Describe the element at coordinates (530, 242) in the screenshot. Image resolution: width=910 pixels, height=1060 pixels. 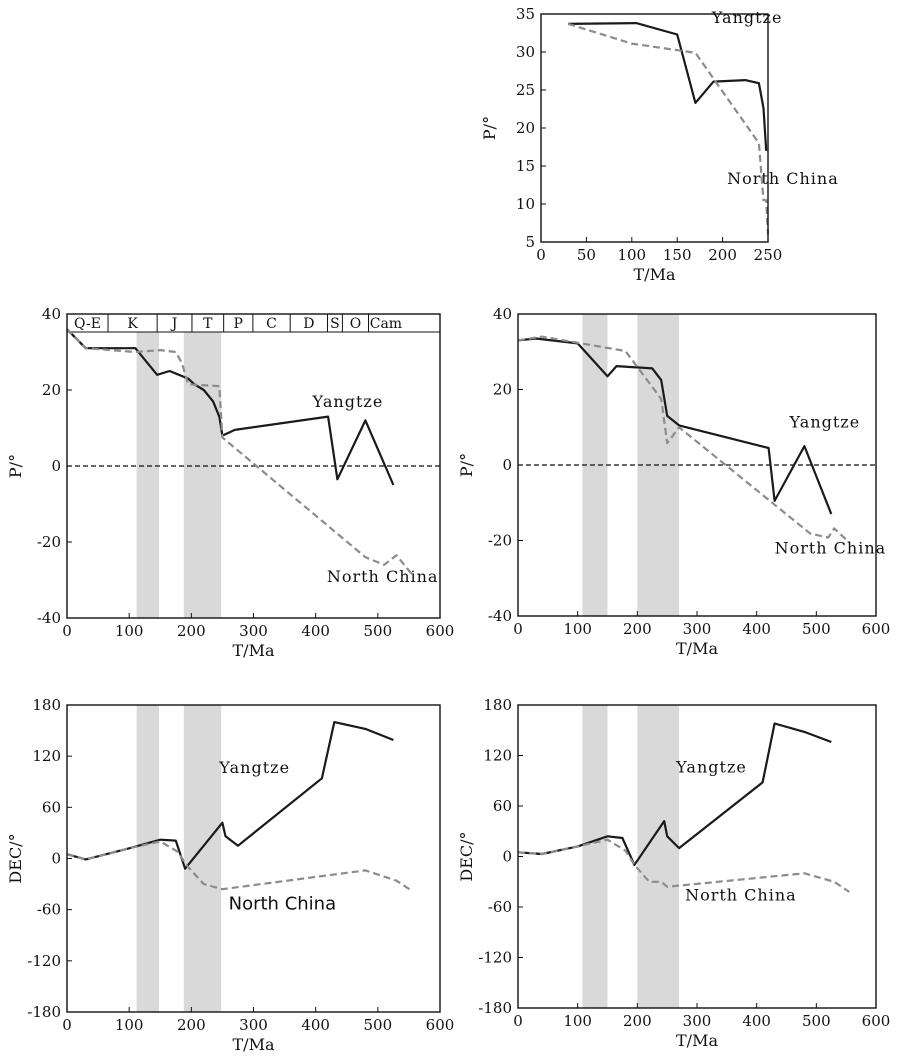
I see `y-tick-label: 5` at that location.